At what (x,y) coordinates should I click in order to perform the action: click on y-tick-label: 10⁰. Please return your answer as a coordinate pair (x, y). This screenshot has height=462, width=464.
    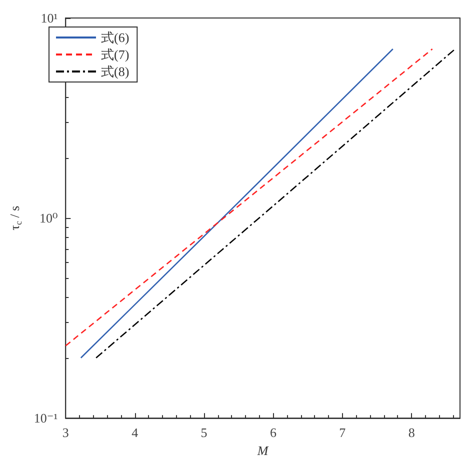
    Looking at the image, I should click on (48, 218).